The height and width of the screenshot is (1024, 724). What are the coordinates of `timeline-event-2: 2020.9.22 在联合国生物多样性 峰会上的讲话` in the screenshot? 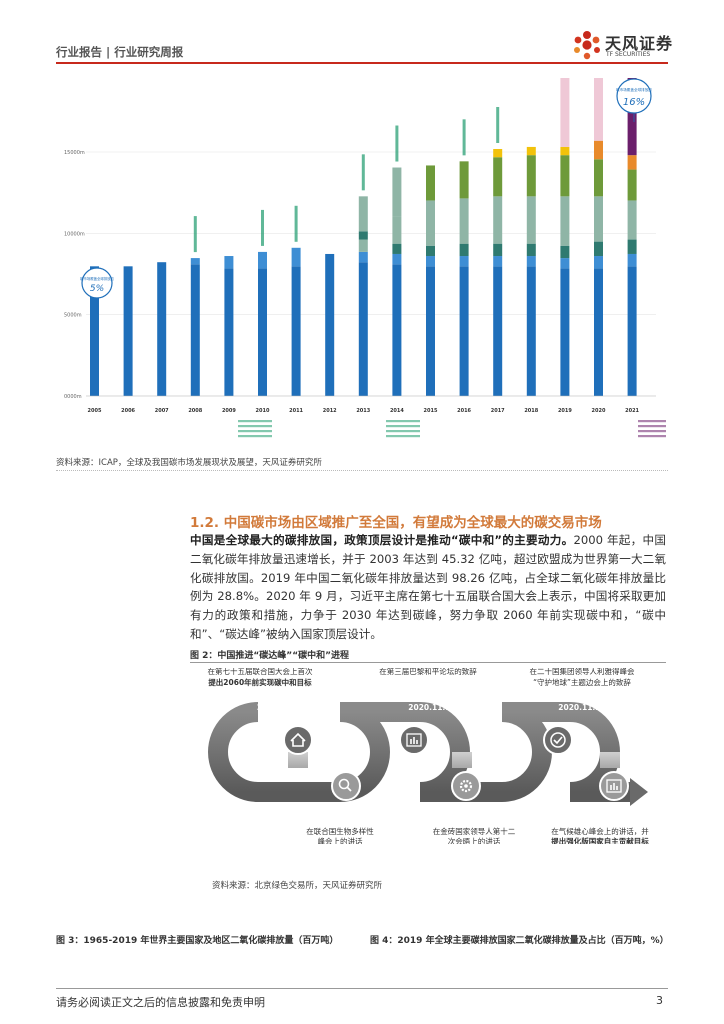 It's located at (340, 807).